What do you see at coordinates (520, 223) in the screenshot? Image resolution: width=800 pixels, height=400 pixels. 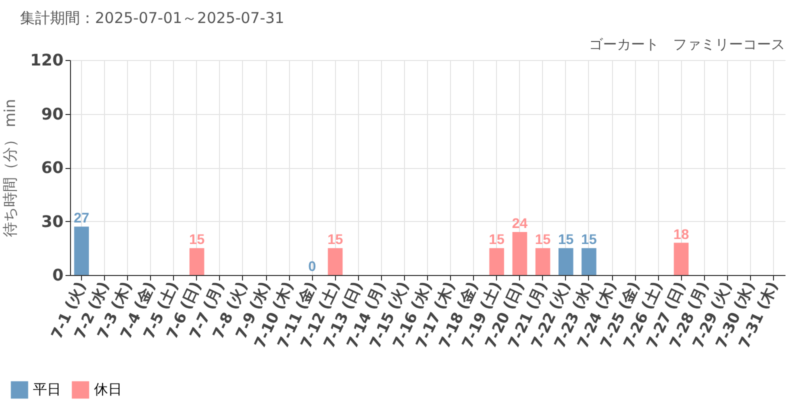 I see `data-label: 24` at bounding box center [520, 223].